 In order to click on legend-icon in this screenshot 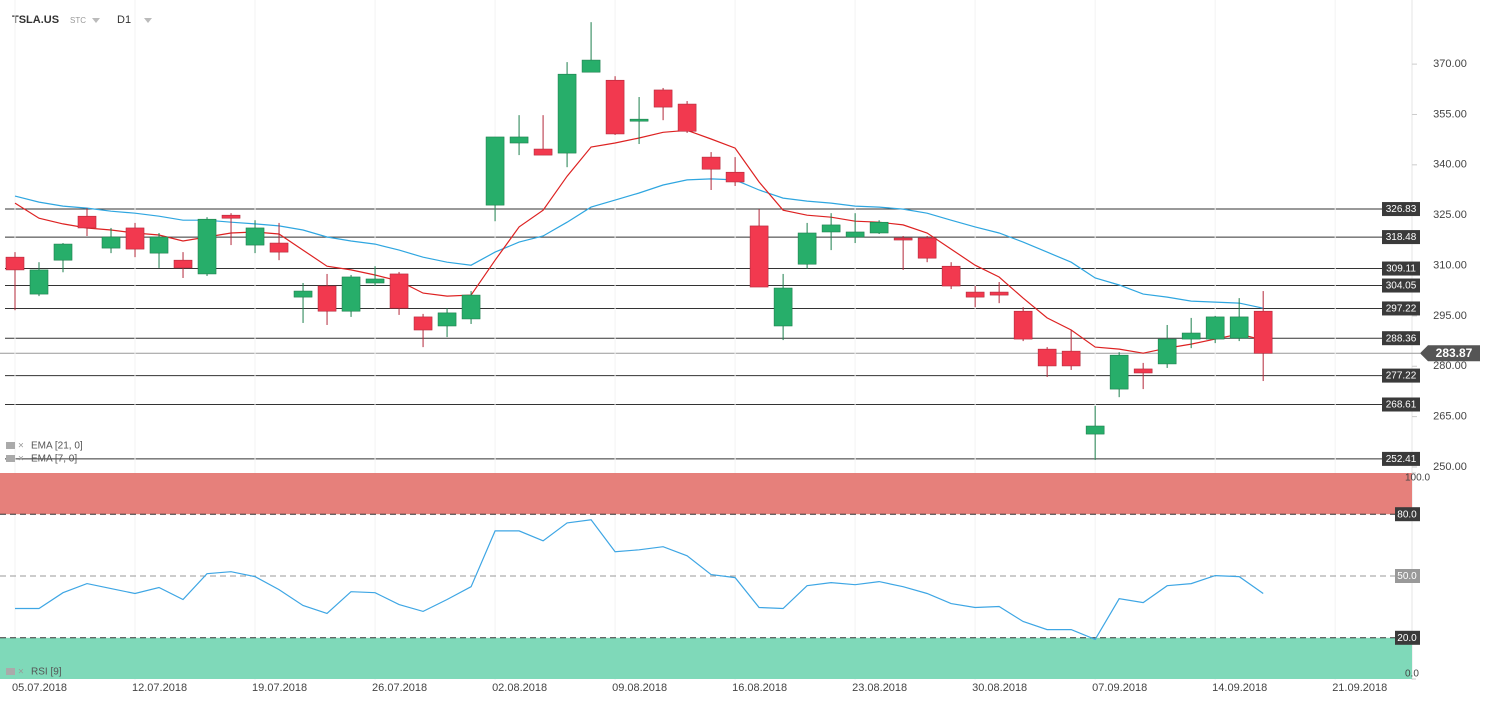, I will do `click(10, 671)`.